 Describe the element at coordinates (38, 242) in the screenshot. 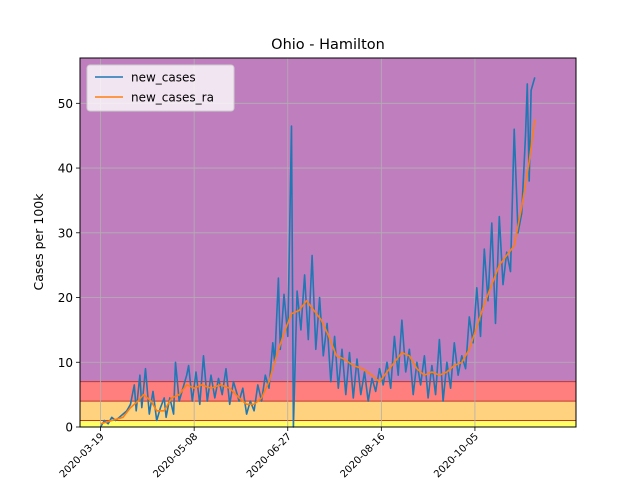

I see `y-axis-label: Cases per 100k` at that location.